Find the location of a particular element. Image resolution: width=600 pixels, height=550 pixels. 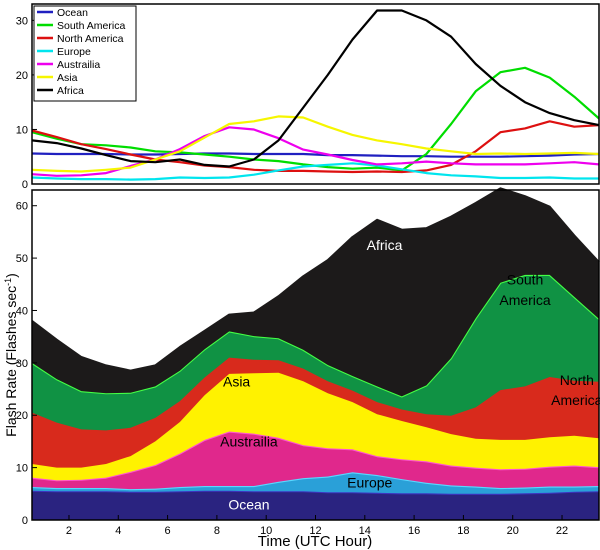

legend-label-ocean: Ocean is located at coordinates (72, 13).